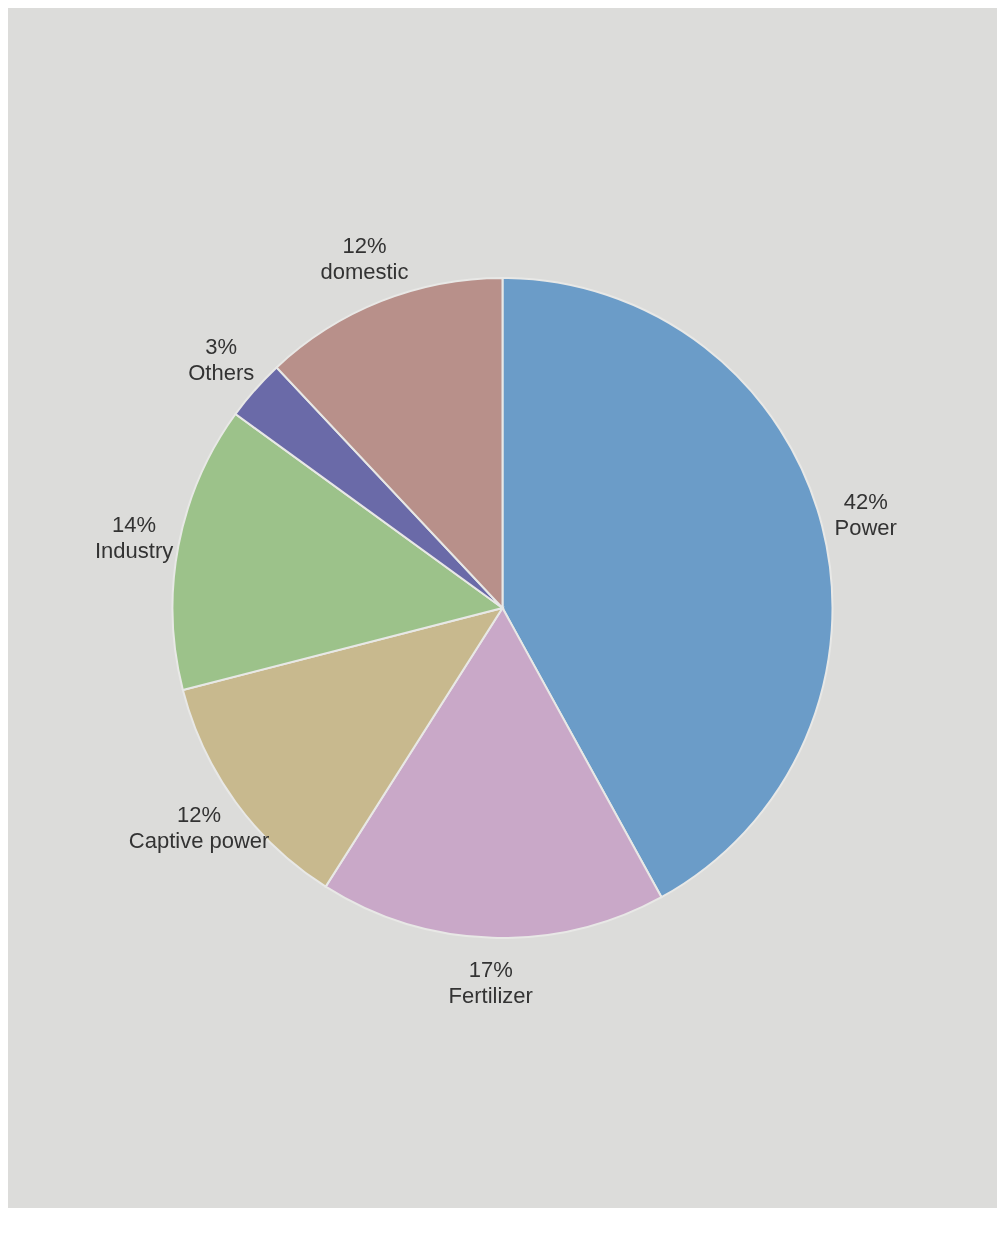 The image size is (1005, 1256). Describe the element at coordinates (364, 272) in the screenshot. I see `slice-label: domestic` at that location.